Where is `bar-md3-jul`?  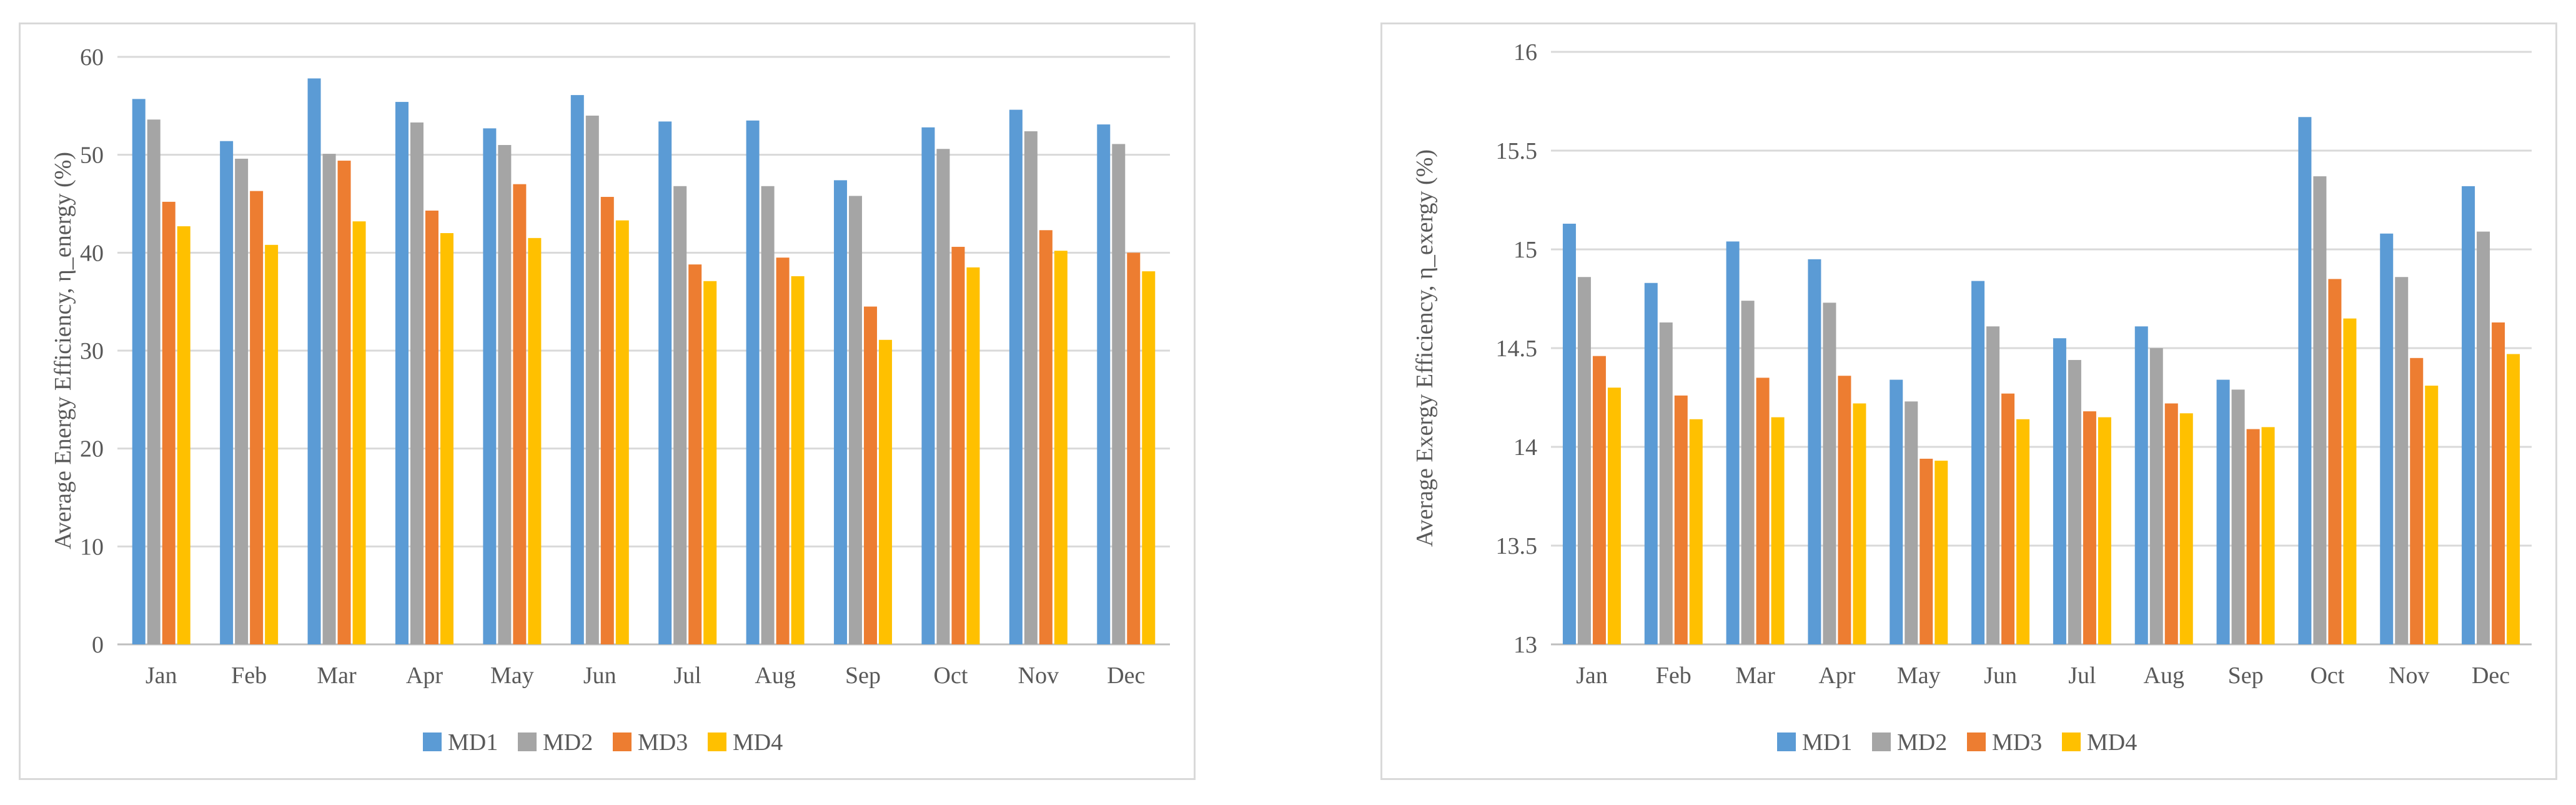 bar-md3-jul is located at coordinates (2089, 527).